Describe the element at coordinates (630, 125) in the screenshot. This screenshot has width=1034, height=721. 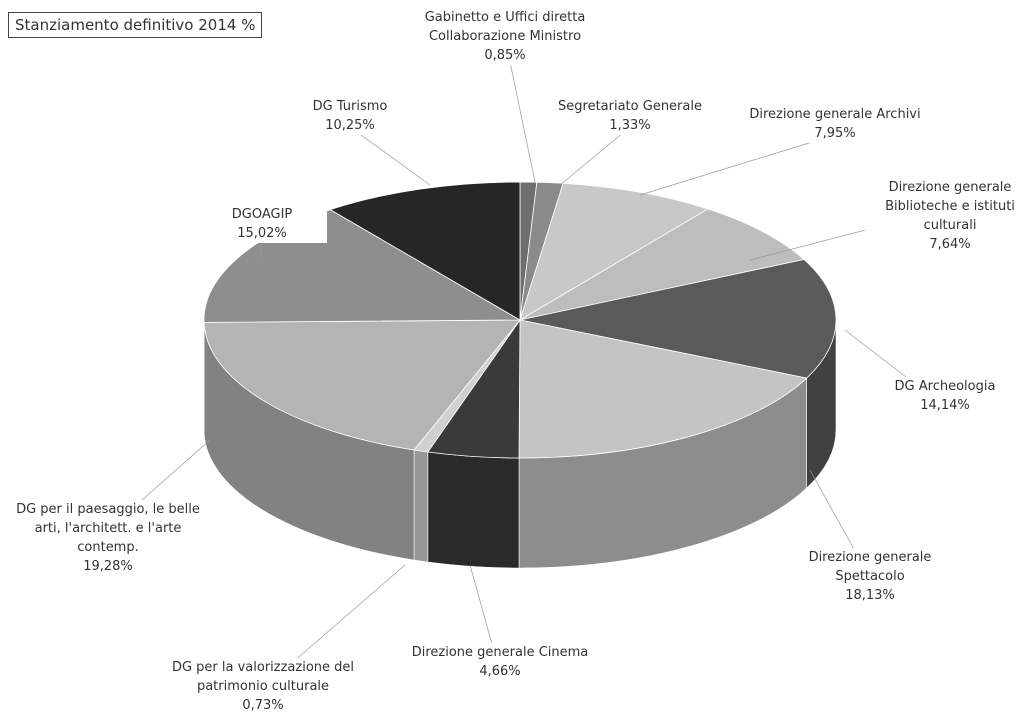
I see `value-label: 1,33%` at that location.